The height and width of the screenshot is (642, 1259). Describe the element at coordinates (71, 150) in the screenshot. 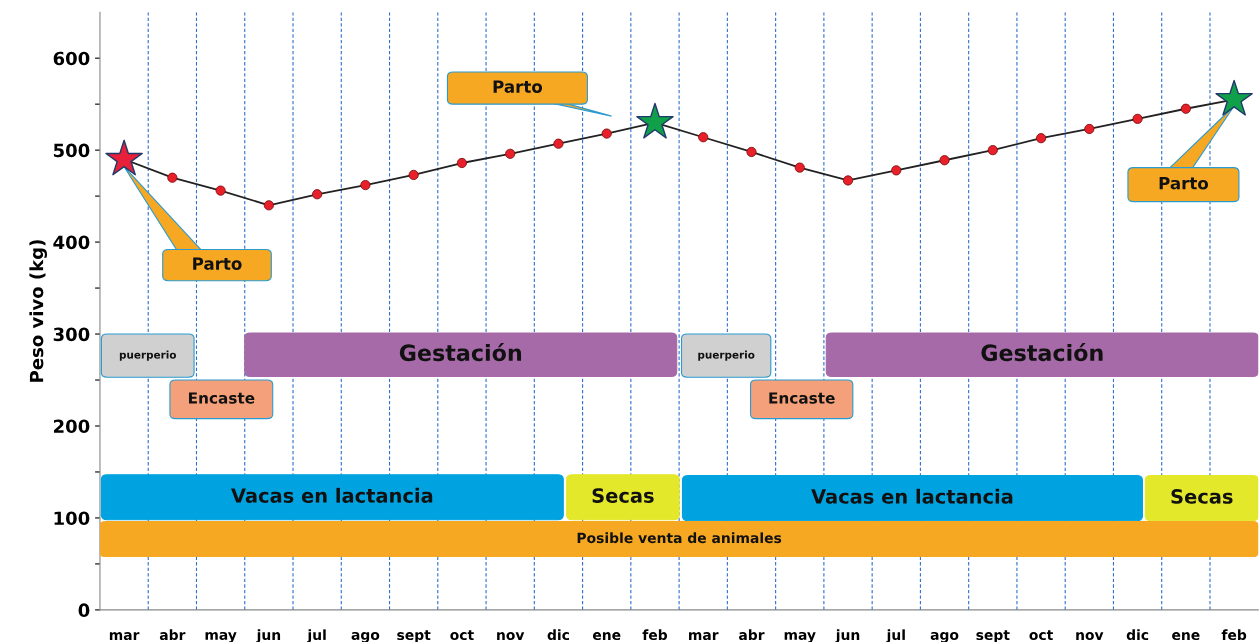

I see `y-tick-label: 500` at that location.